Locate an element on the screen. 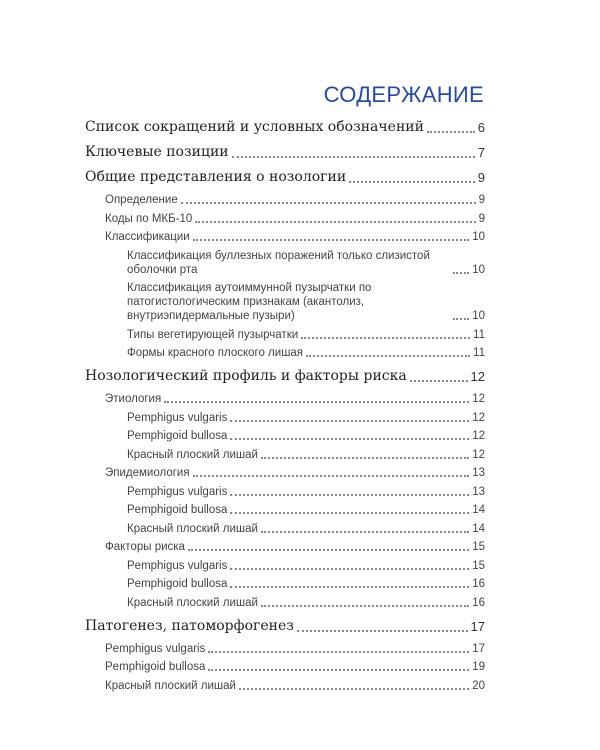 Image resolution: width=600 pixels, height=750 pixels. toc-entry: Этиология 12 is located at coordinates (295, 395).